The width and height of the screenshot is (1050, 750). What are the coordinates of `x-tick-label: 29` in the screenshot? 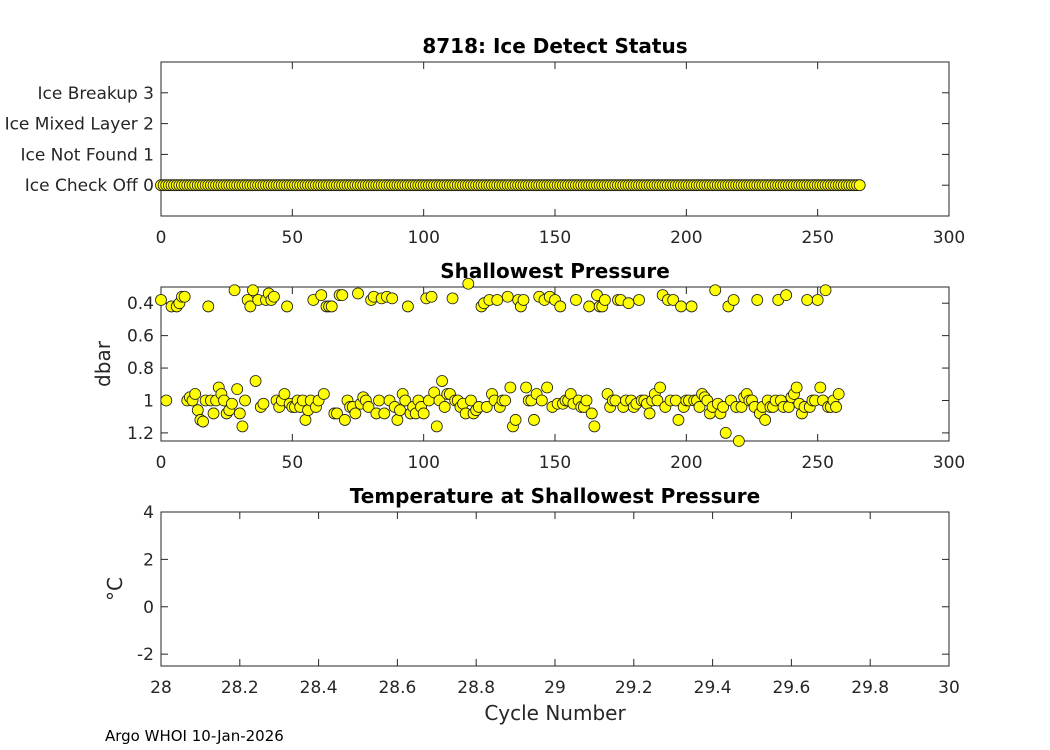 It's located at (555, 688).